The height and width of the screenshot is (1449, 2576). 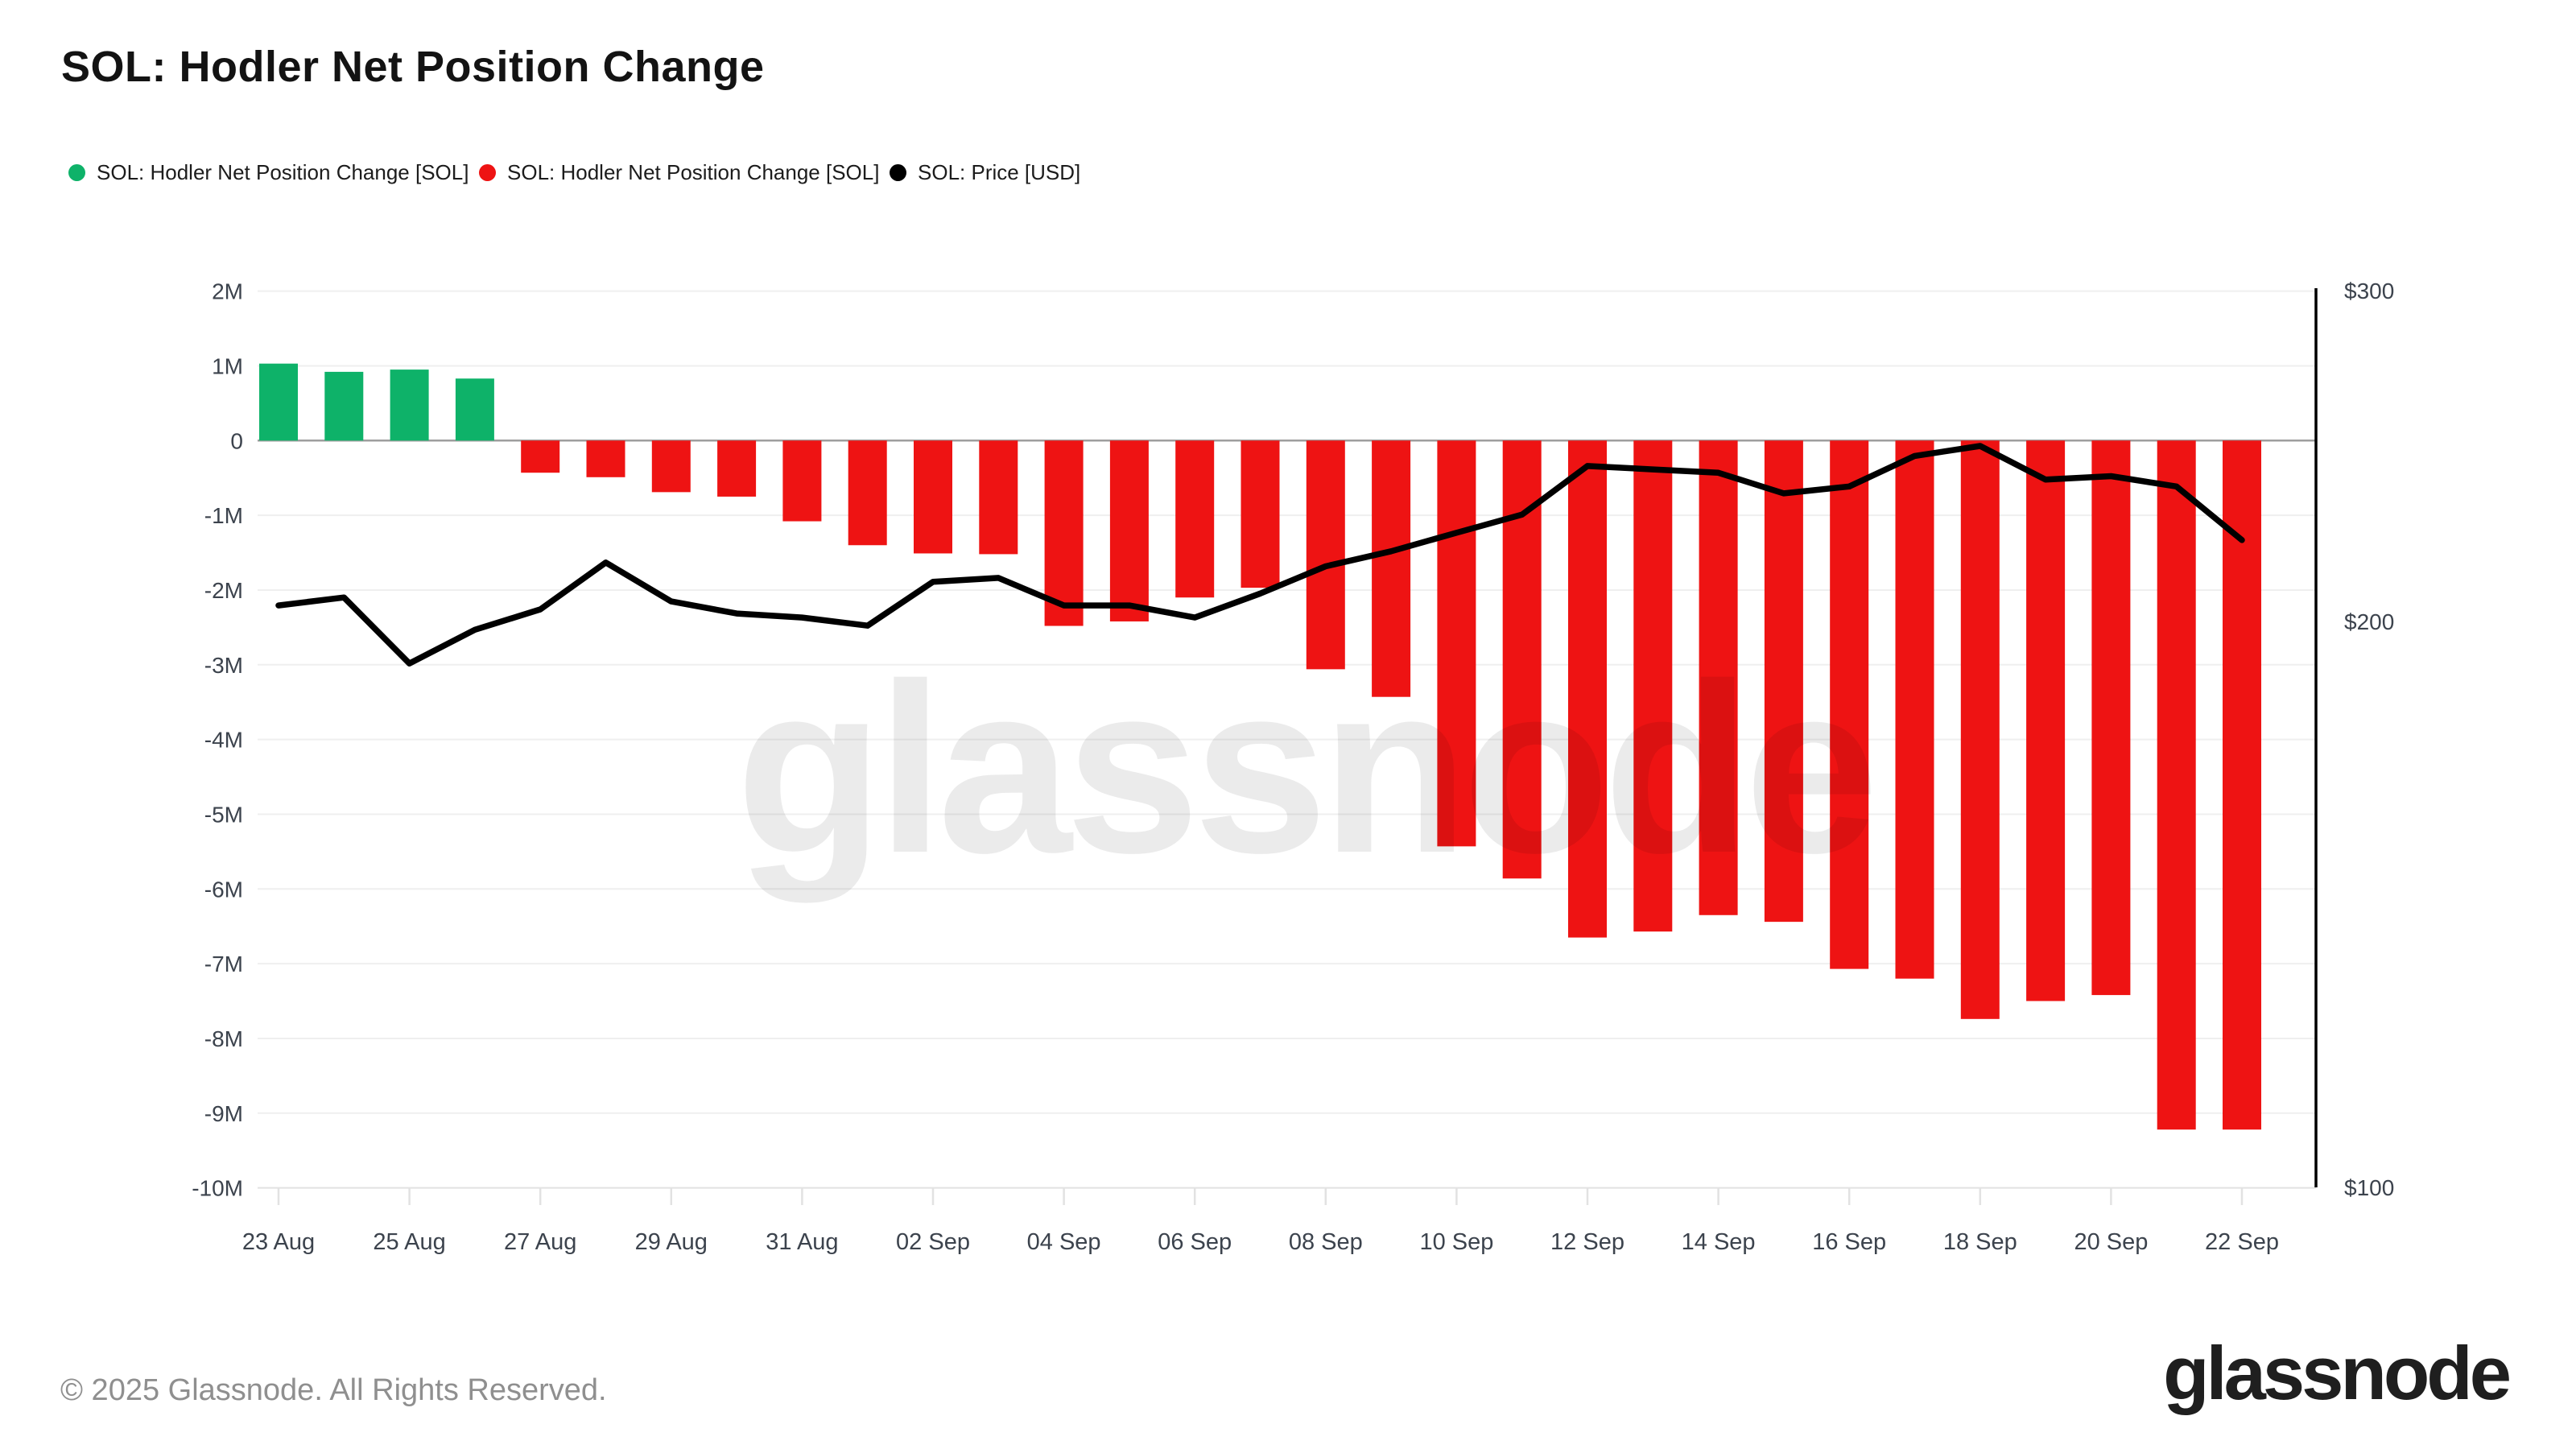 I want to click on bar-20-Sep, so click(x=2111, y=718).